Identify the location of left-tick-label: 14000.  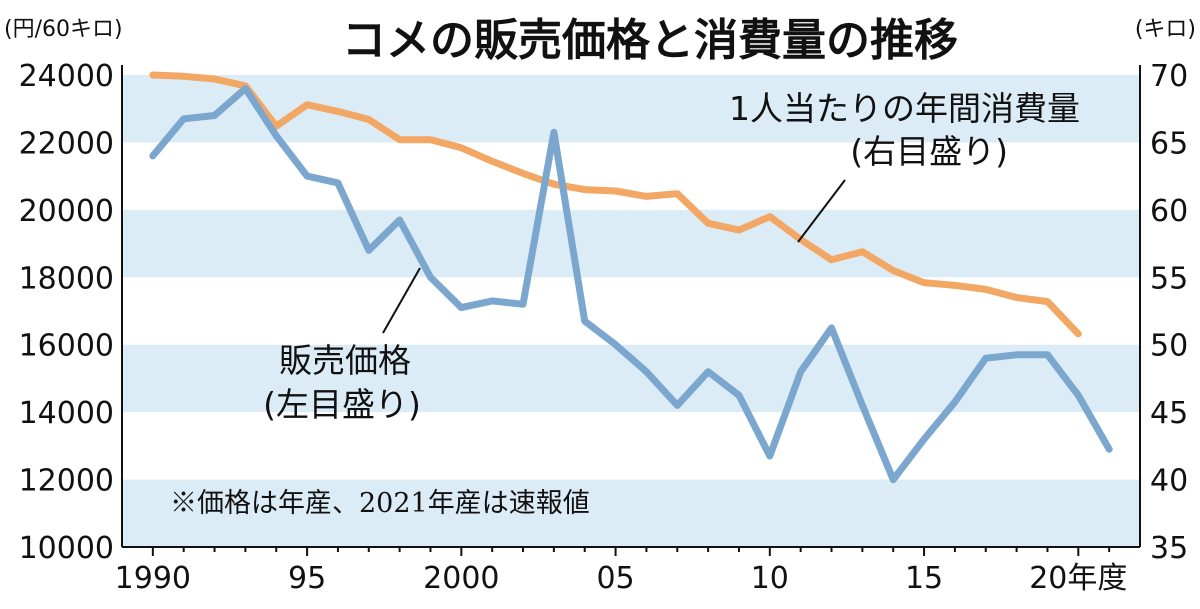
(66, 413).